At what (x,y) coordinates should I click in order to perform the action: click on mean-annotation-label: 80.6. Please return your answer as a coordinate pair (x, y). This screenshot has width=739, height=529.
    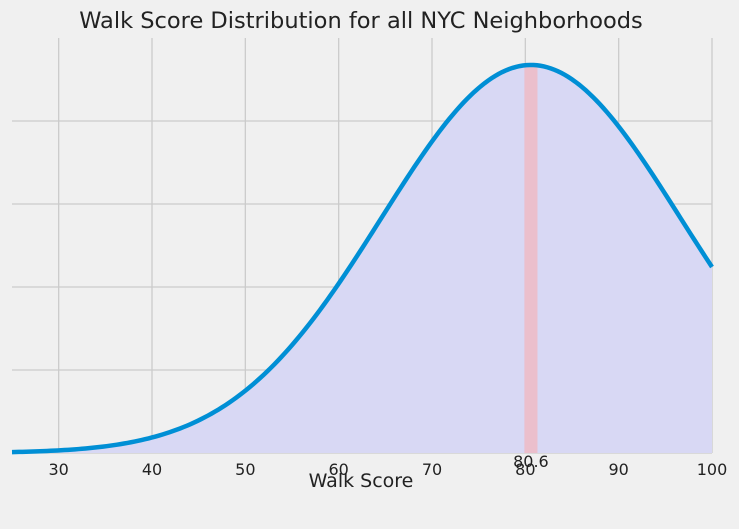
    Looking at the image, I should click on (531, 461).